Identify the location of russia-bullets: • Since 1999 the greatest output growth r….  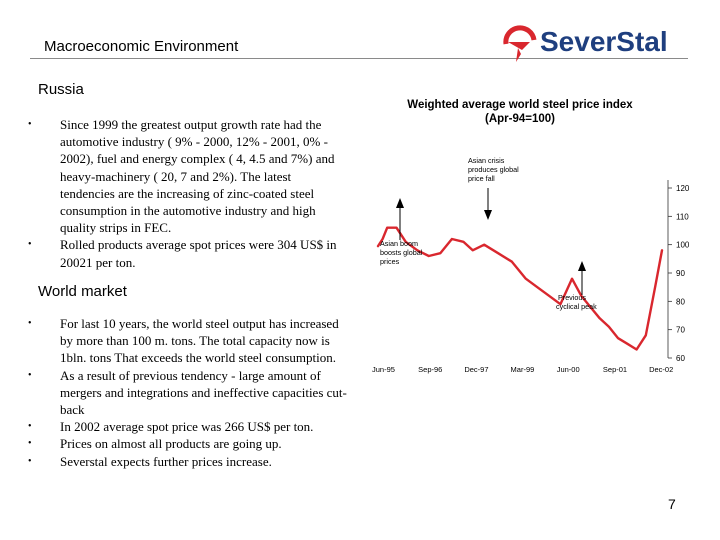
(188, 193).